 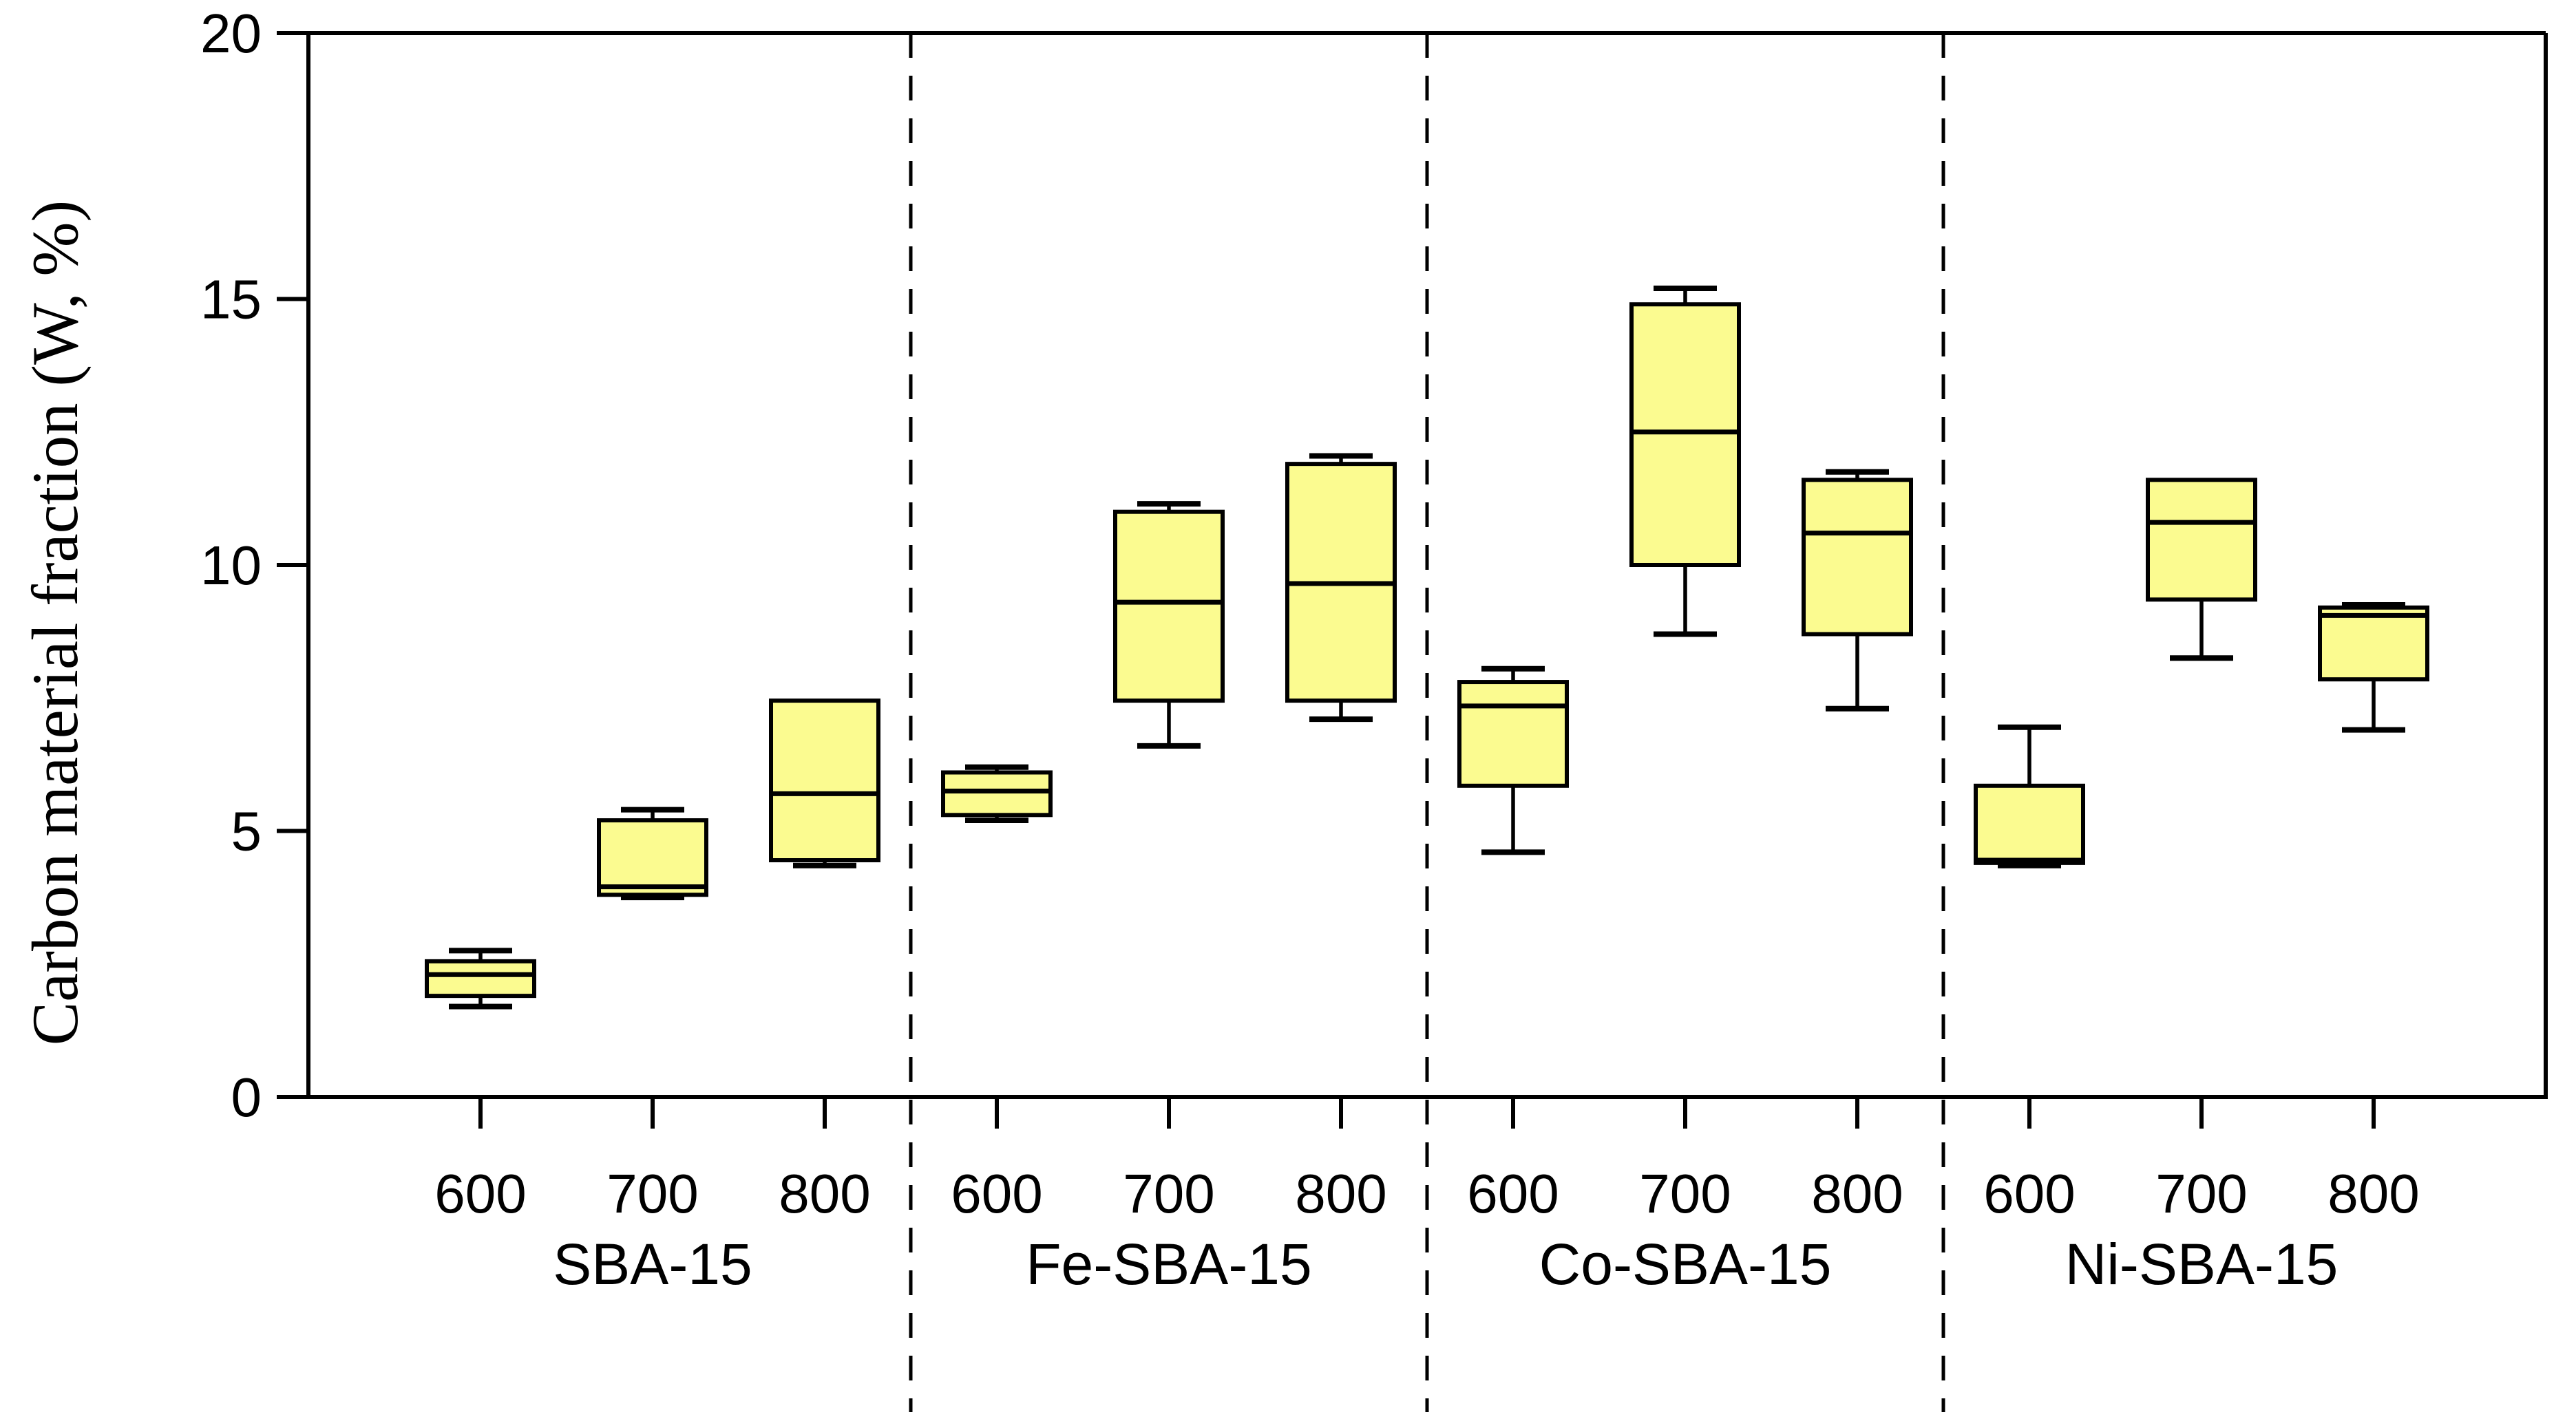 What do you see at coordinates (56, 623) in the screenshot?
I see `y-axis-title: Carbon material fraction (W, %)` at bounding box center [56, 623].